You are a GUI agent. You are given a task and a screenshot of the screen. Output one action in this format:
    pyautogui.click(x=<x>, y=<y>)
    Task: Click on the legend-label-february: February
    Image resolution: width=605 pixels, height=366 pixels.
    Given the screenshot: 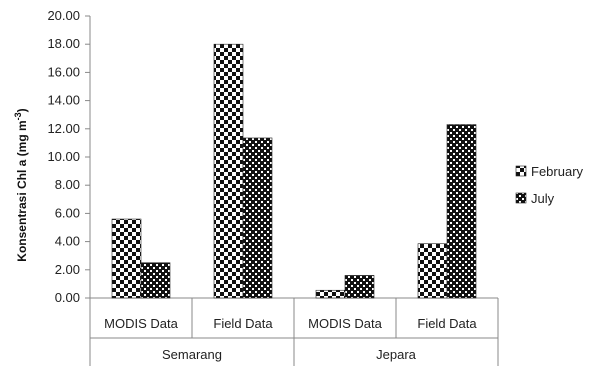 What is the action you would take?
    pyautogui.click(x=557, y=171)
    